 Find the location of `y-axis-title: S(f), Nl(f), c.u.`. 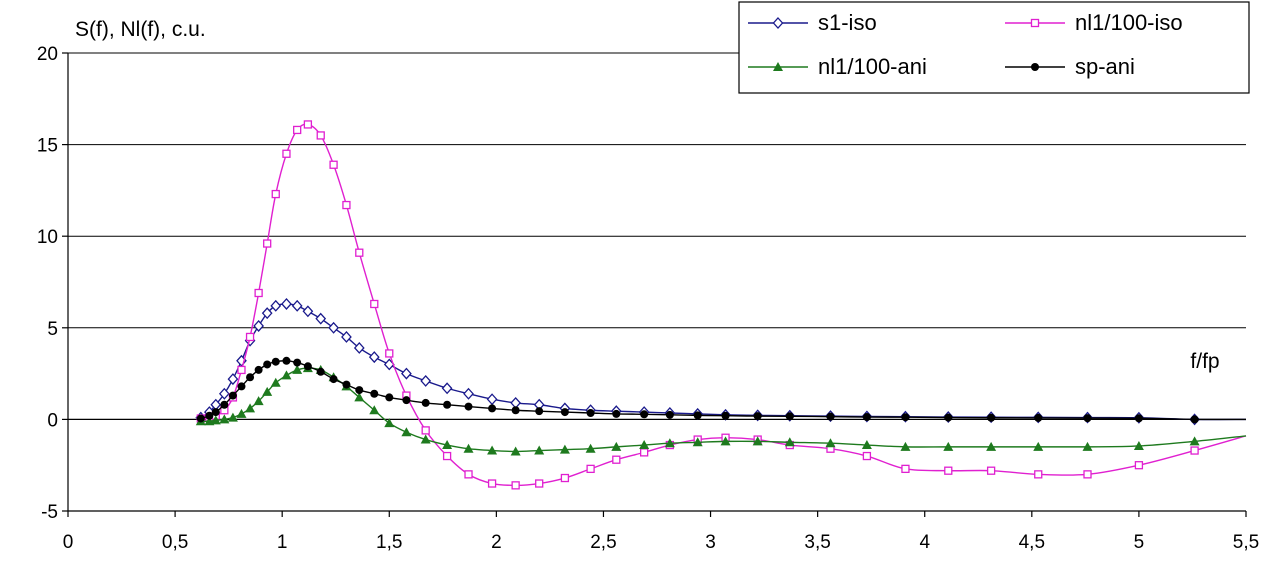

y-axis-title: S(f), Nl(f), c.u. is located at coordinates (140, 29).